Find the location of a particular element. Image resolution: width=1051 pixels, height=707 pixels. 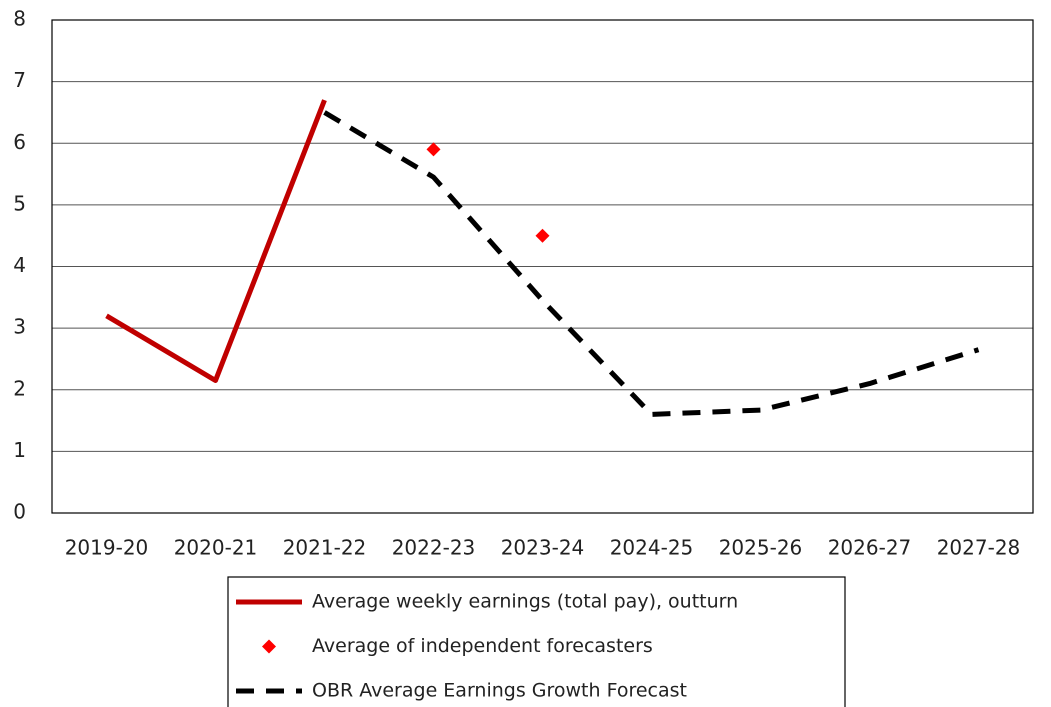

x-tick-label: 2021-22 is located at coordinates (325, 548).